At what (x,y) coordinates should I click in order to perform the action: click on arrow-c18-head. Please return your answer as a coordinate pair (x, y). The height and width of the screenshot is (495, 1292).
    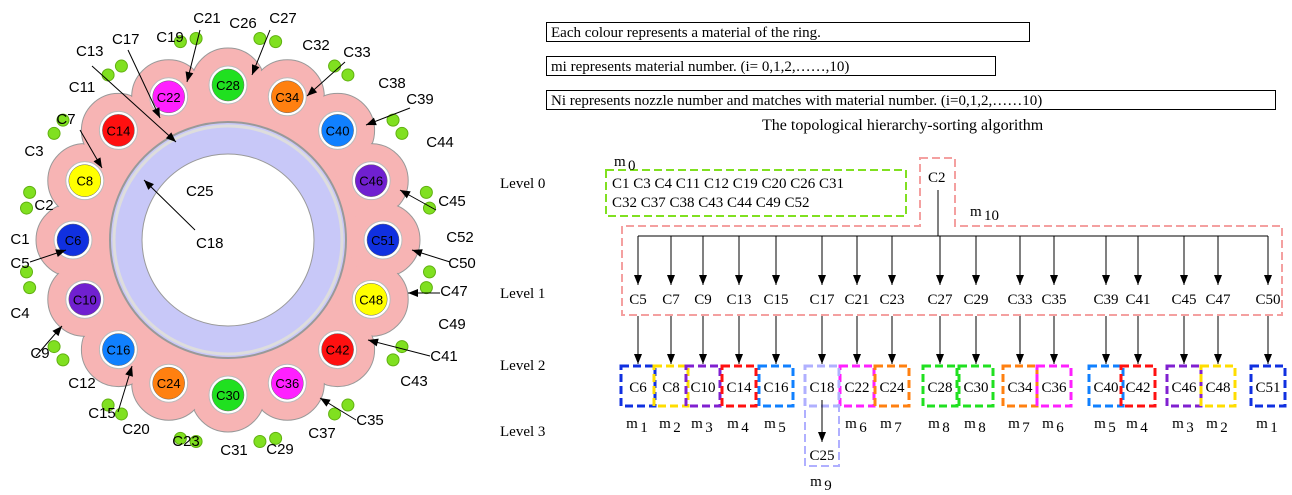
    Looking at the image, I should click on (149, 185).